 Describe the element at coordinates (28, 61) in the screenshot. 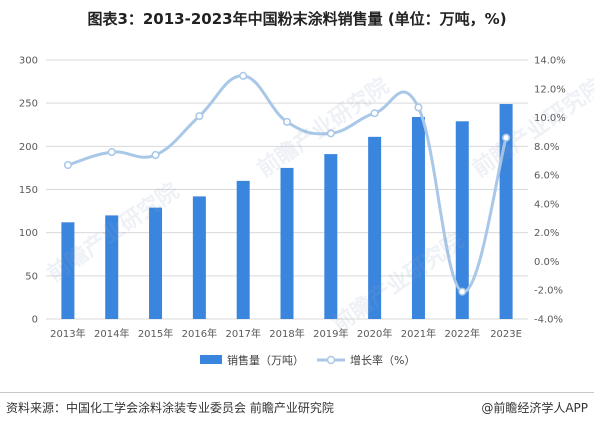

I see `y-left-tick-label: 300` at that location.